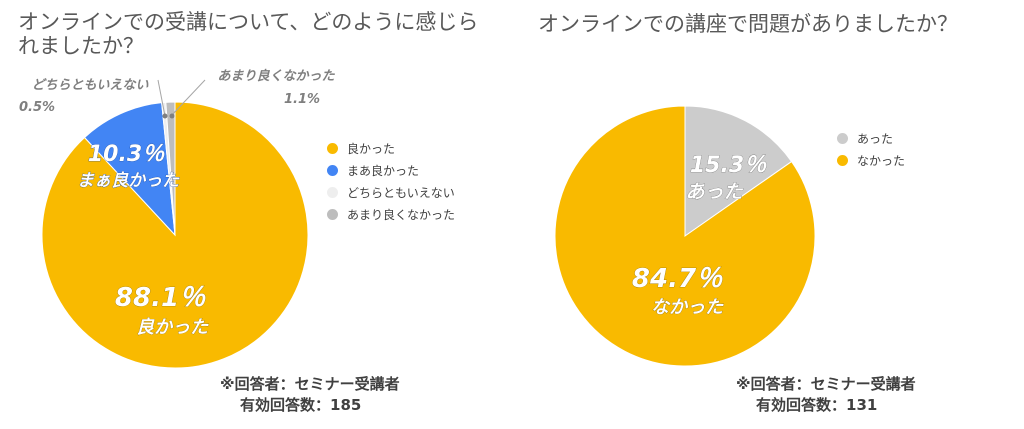 Image resolution: width=1024 pixels, height=429 pixels. I want to click on chart2-note-respondents: ※回答者：セミナー受講者, so click(826, 384).